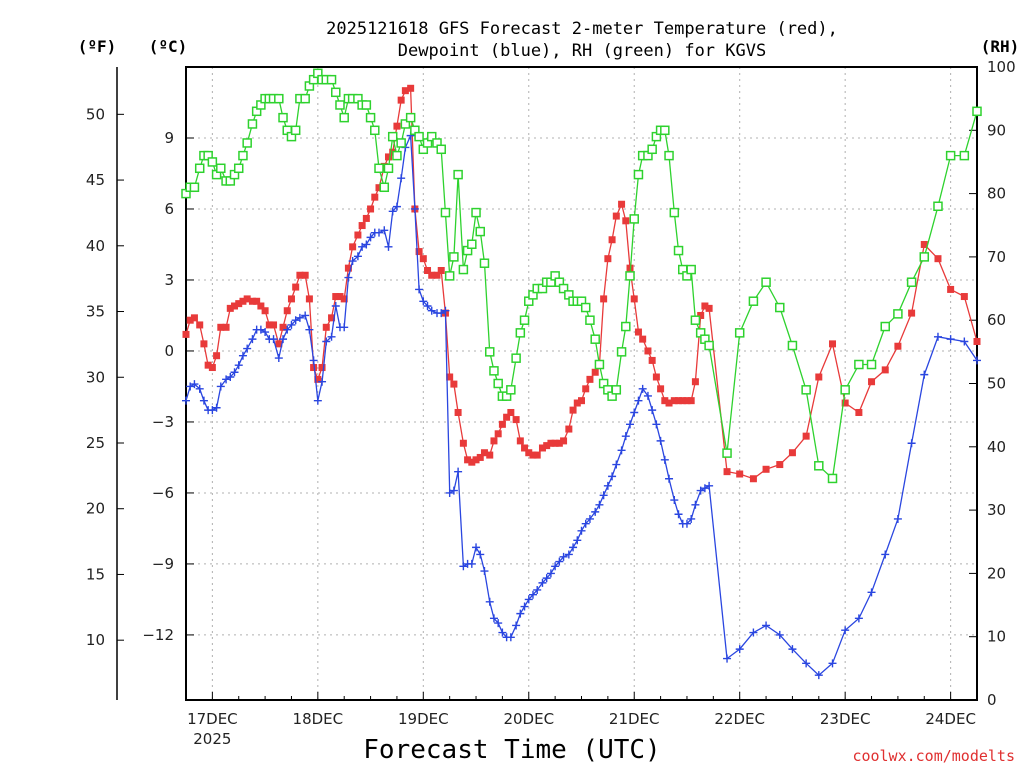 This screenshot has height=768, width=1024. Describe the element at coordinates (996, 130) in the screenshot. I see `rh-tick-label: 90` at that location.